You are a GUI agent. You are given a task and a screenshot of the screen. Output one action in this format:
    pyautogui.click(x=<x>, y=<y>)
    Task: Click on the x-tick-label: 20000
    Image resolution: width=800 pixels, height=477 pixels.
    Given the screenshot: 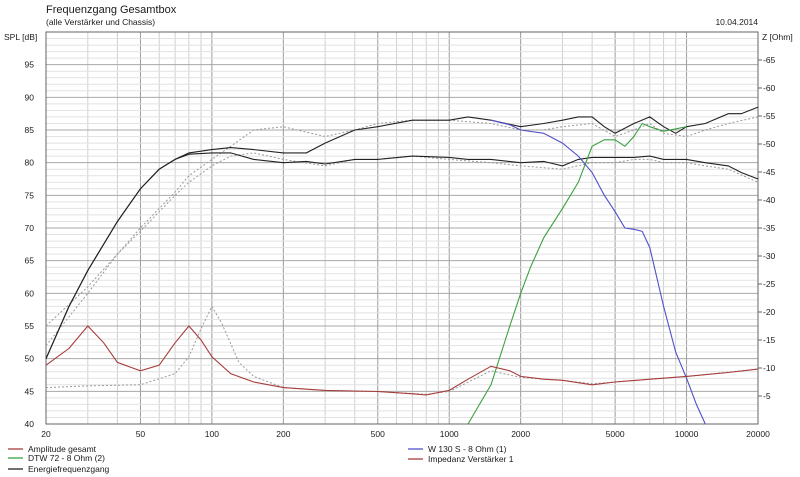 What is the action you would take?
    pyautogui.click(x=758, y=434)
    